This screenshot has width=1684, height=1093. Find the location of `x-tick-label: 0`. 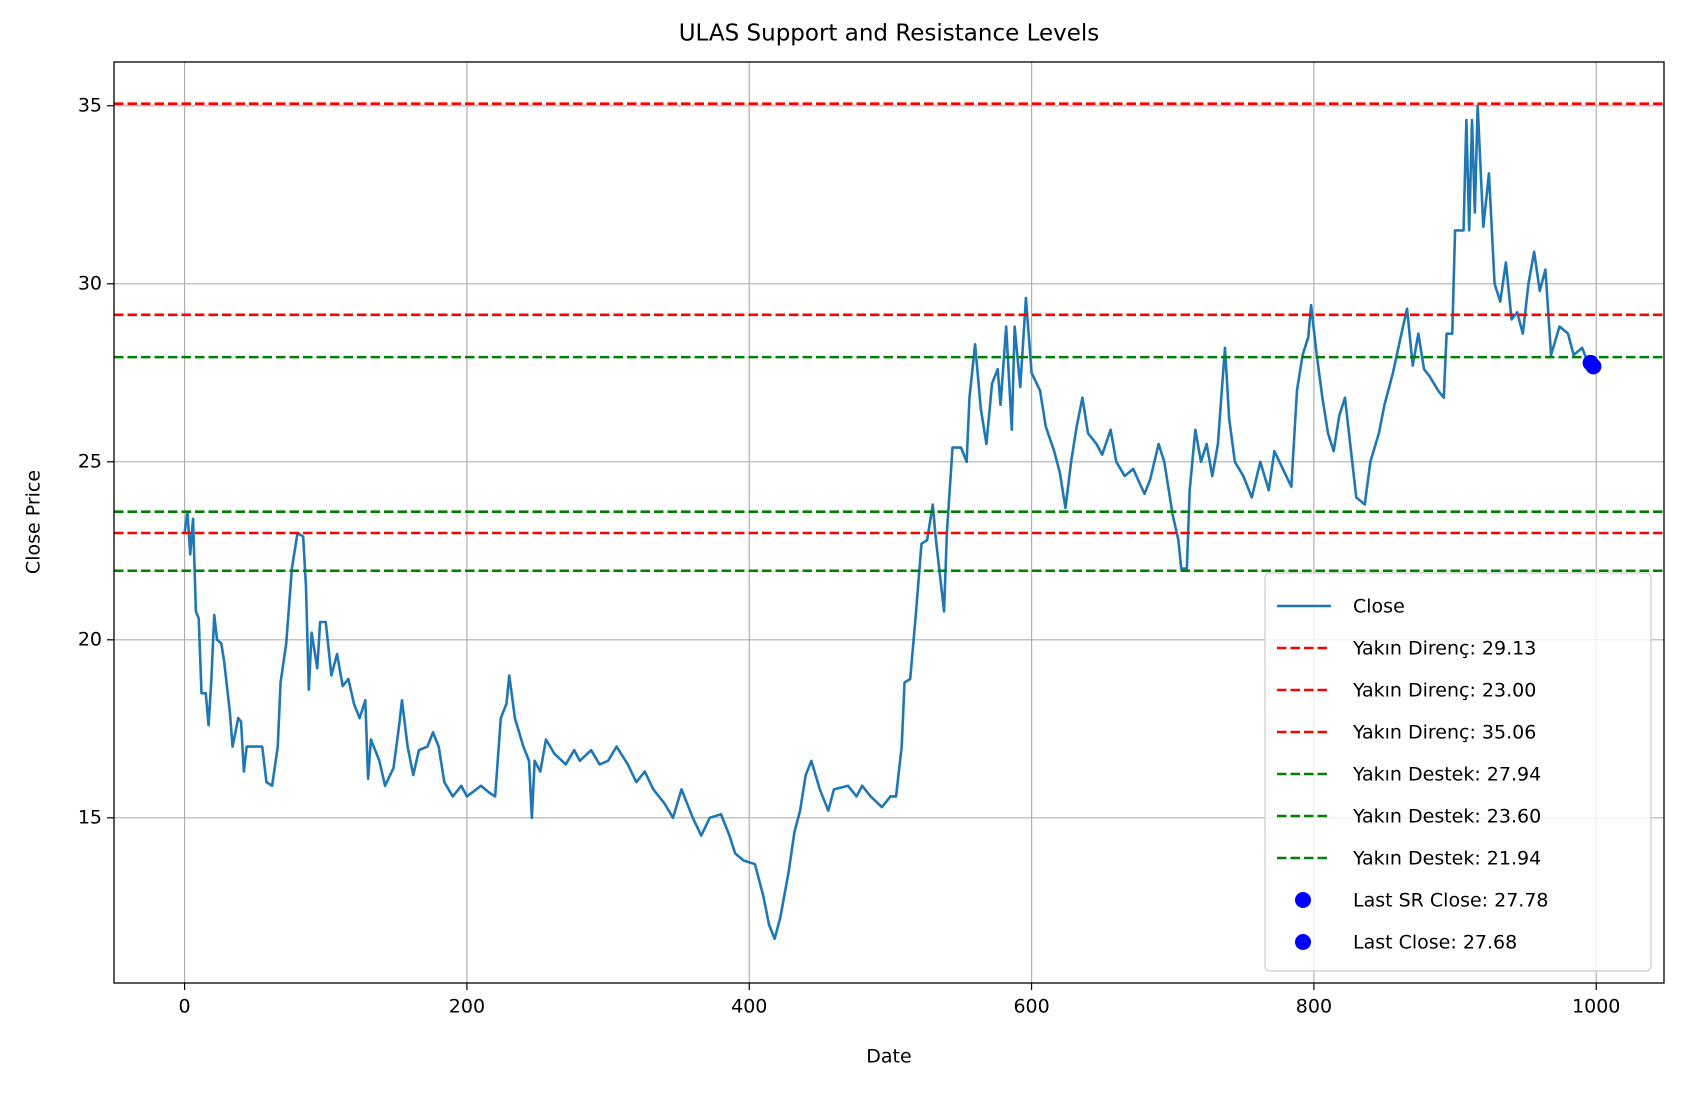

x-tick-label: 0 is located at coordinates (185, 1007).